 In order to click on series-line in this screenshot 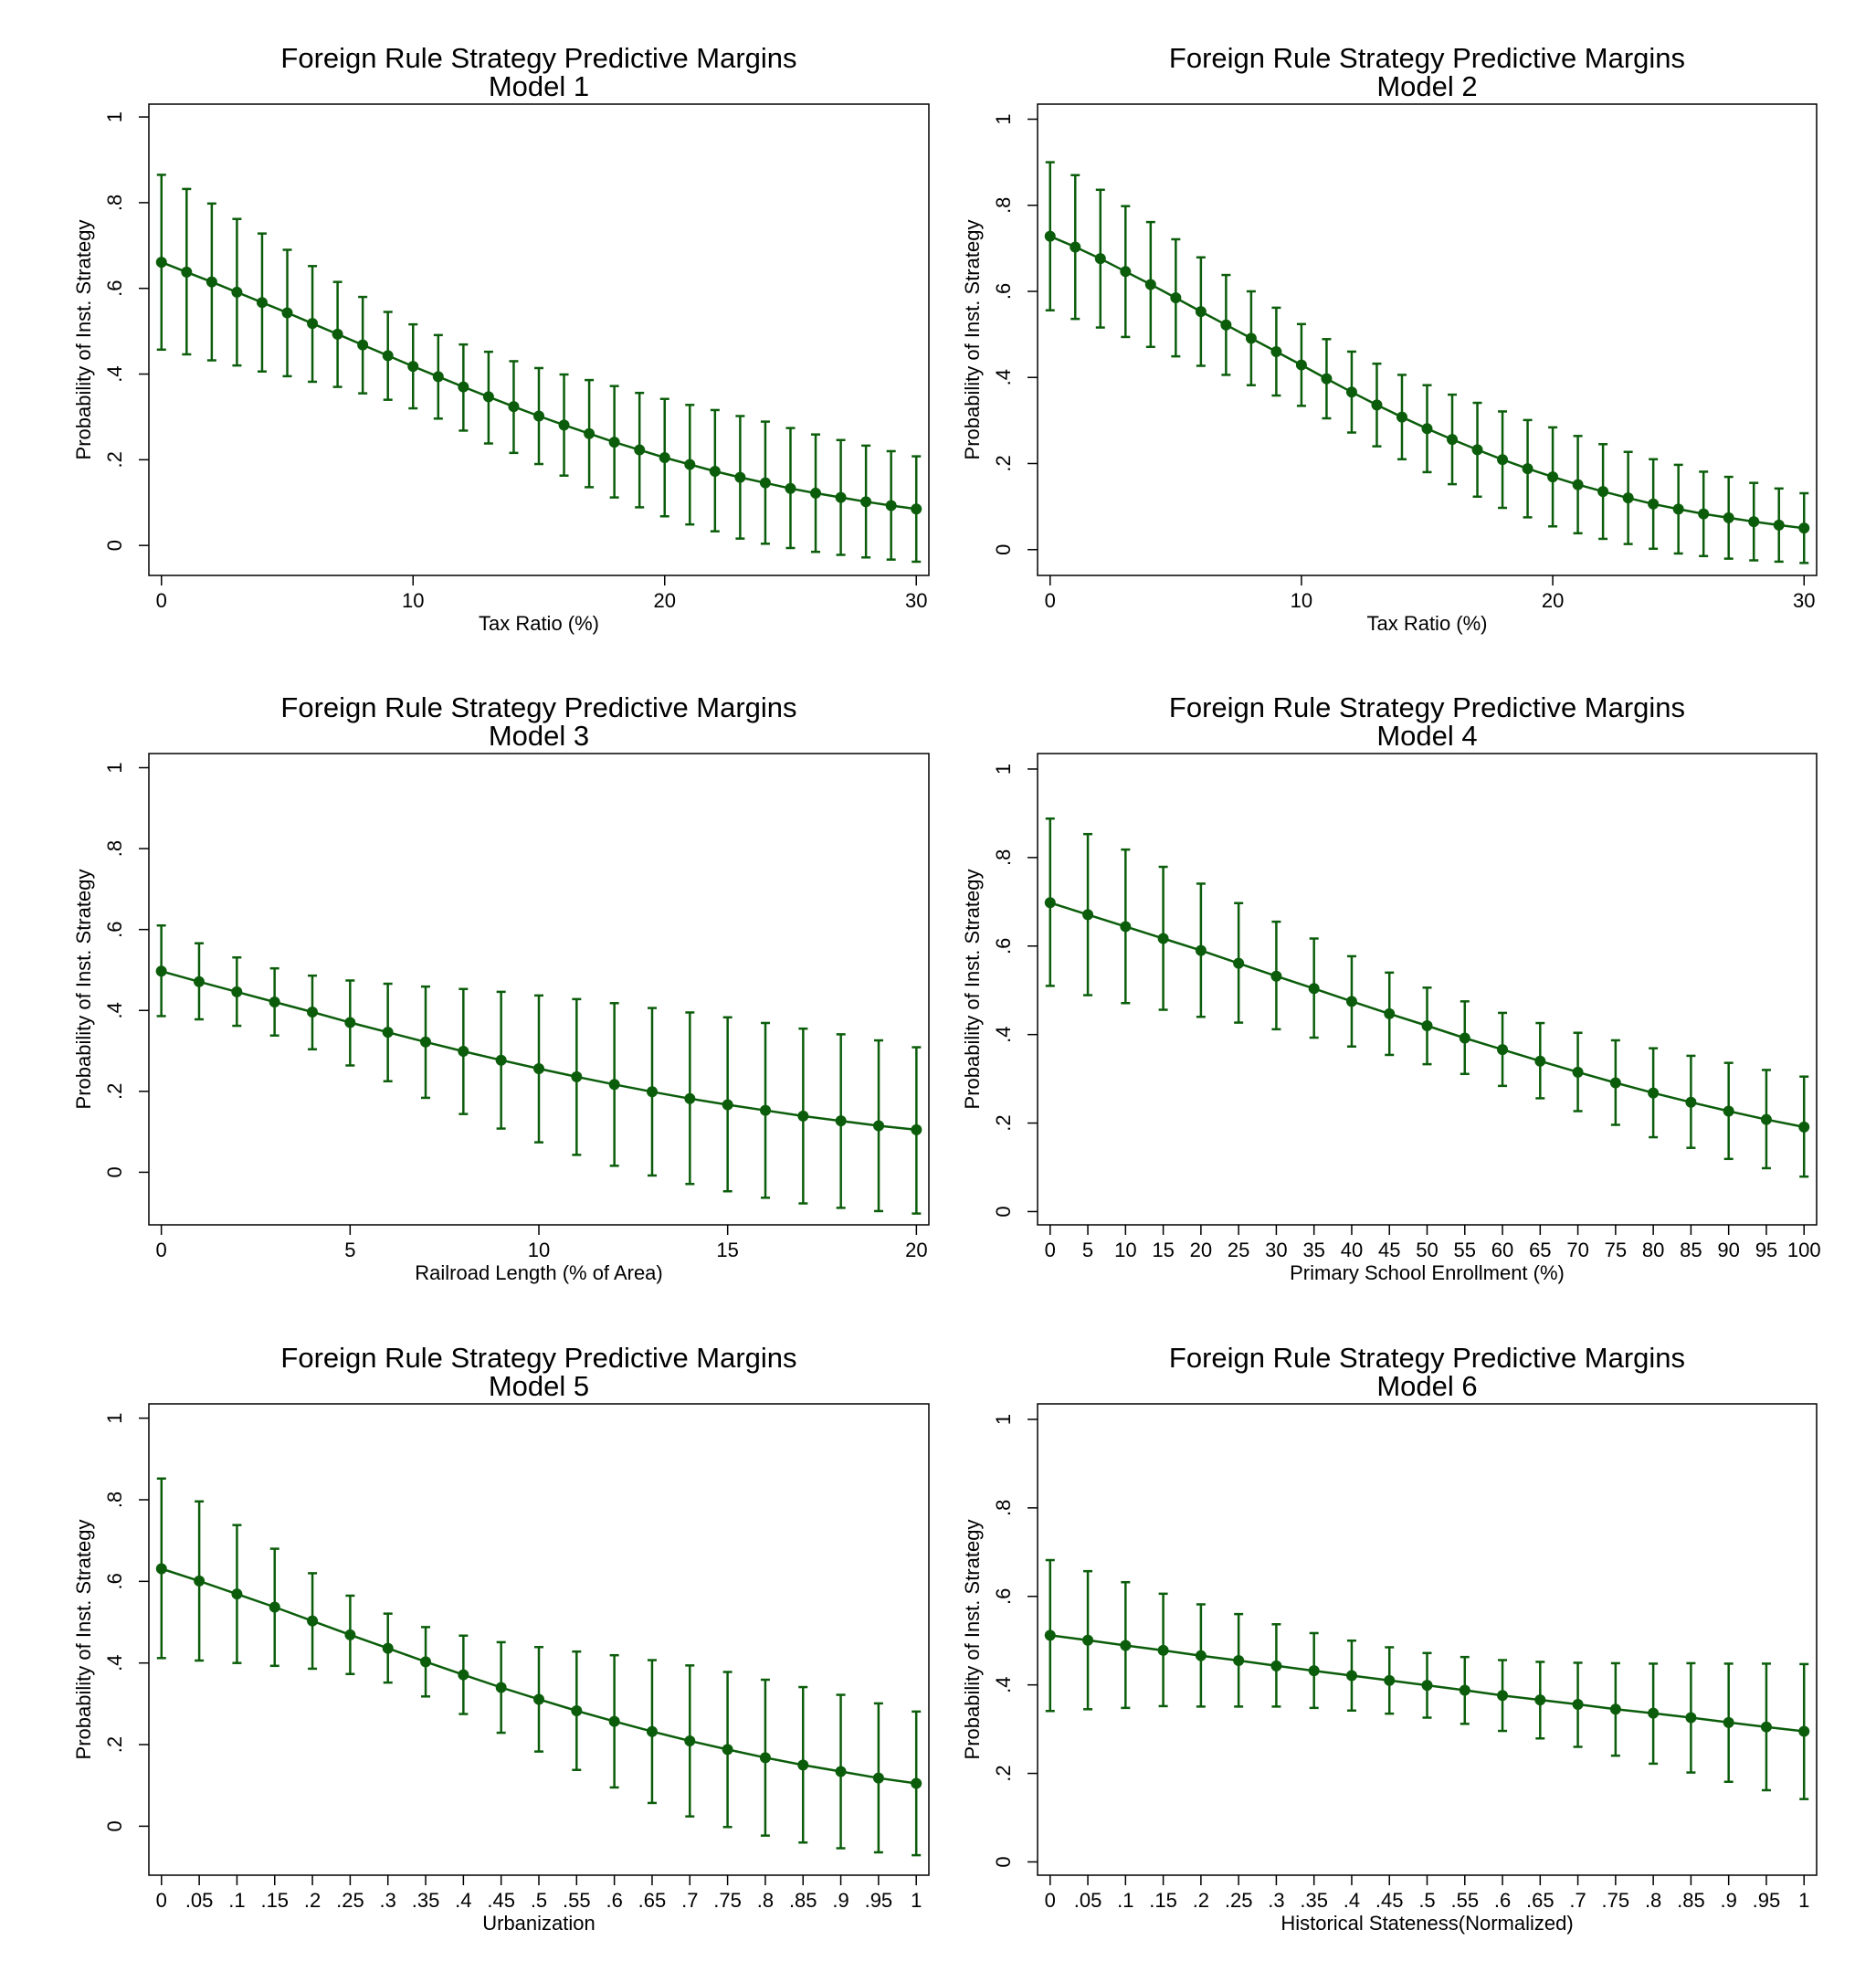, I will do `click(1427, 383)`.